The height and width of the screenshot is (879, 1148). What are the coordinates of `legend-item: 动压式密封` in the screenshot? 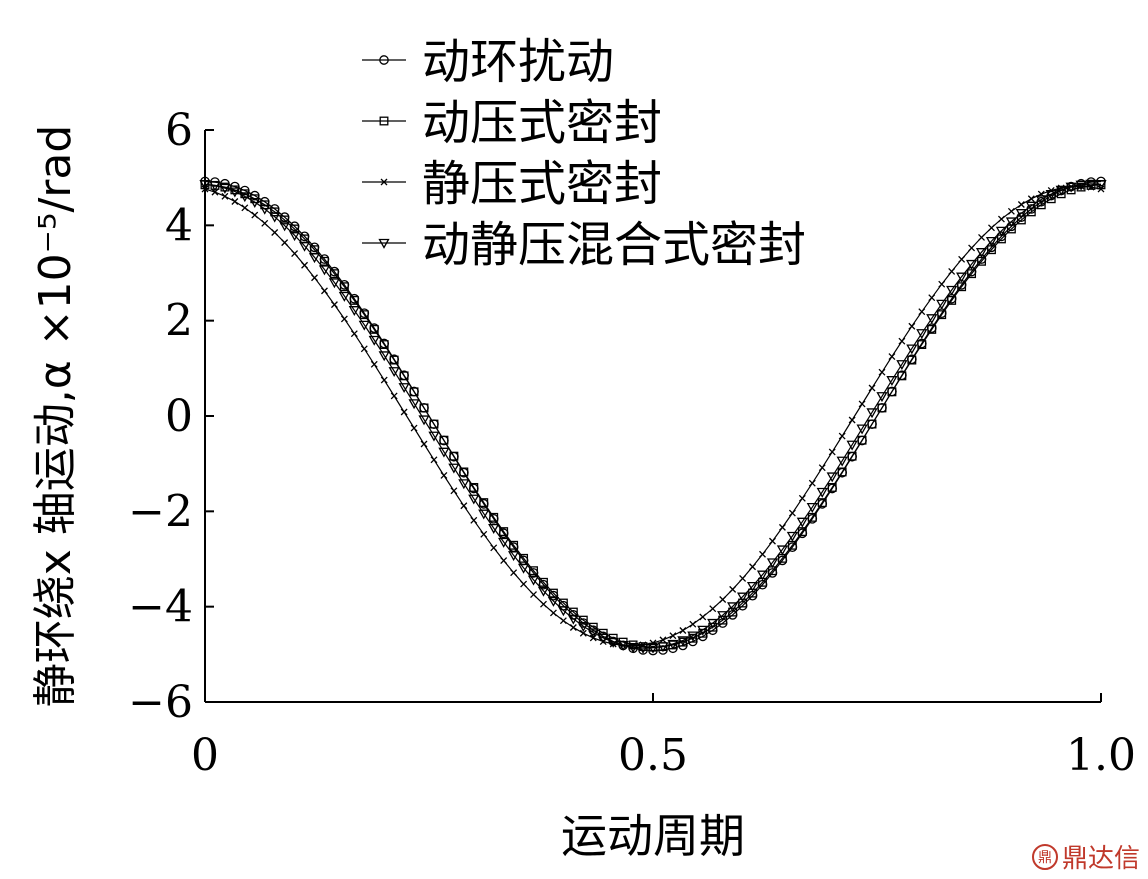 It's located at (512, 123).